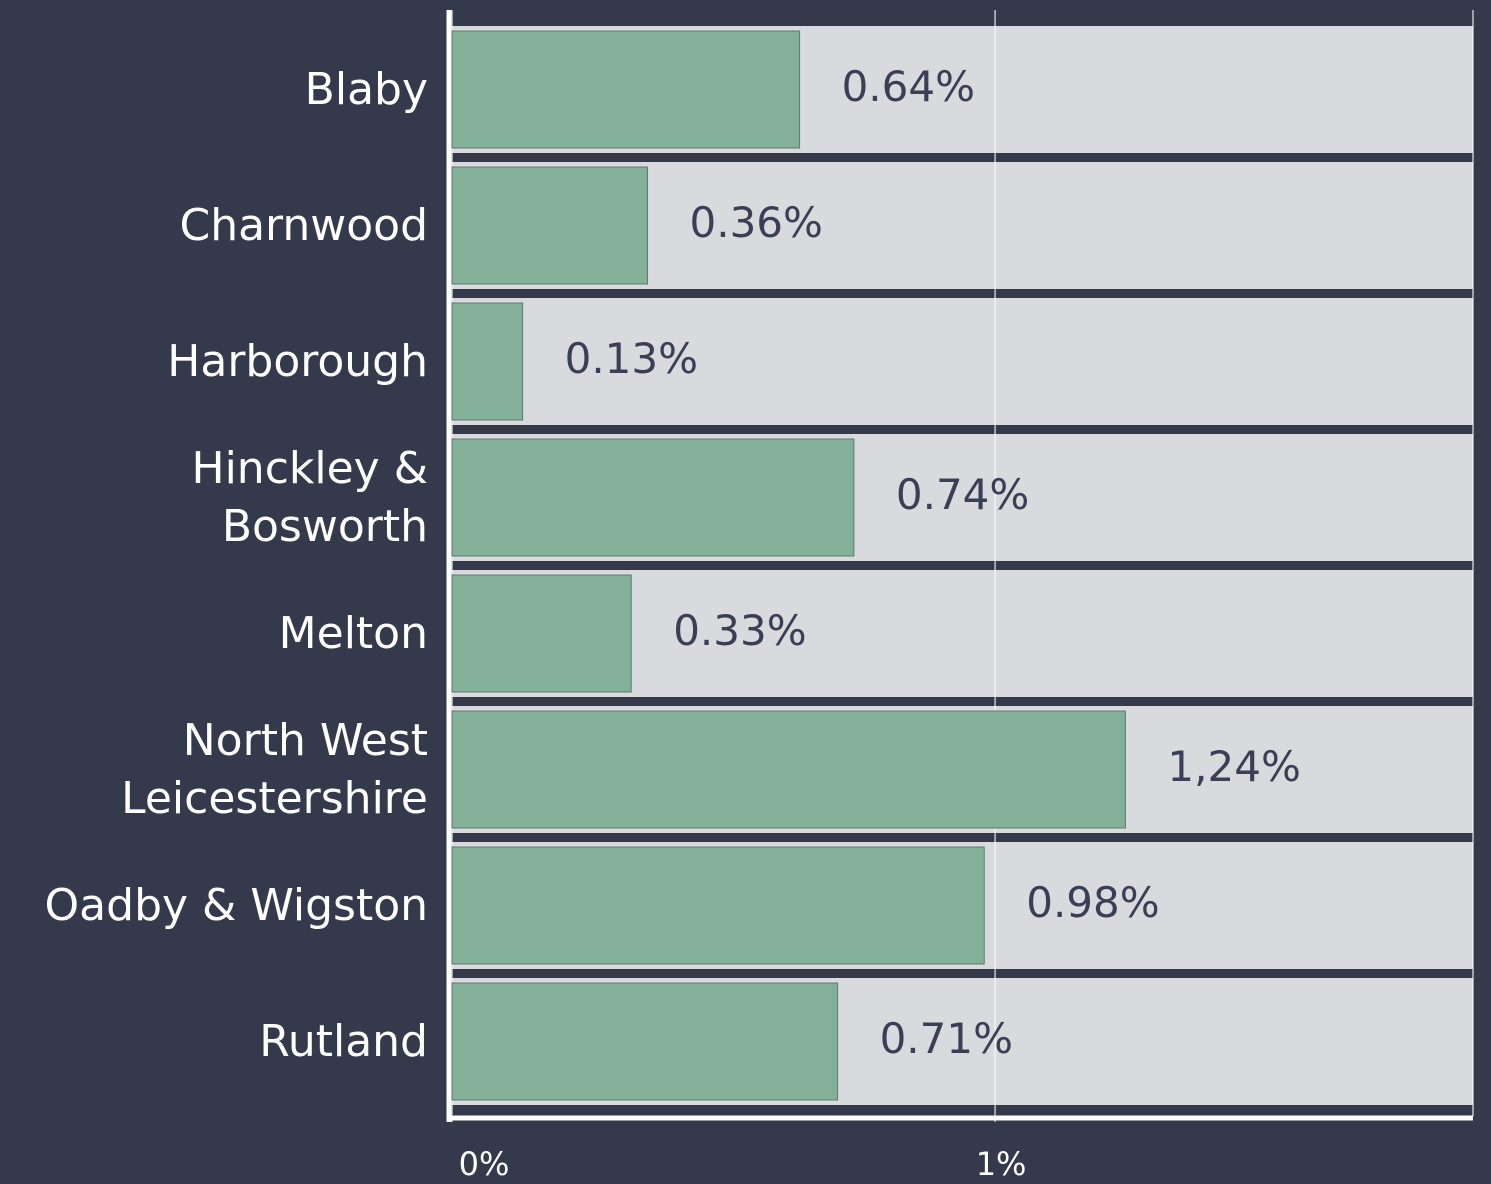  What do you see at coordinates (484, 1164) in the screenshot?
I see `x-tick-label: 0%` at bounding box center [484, 1164].